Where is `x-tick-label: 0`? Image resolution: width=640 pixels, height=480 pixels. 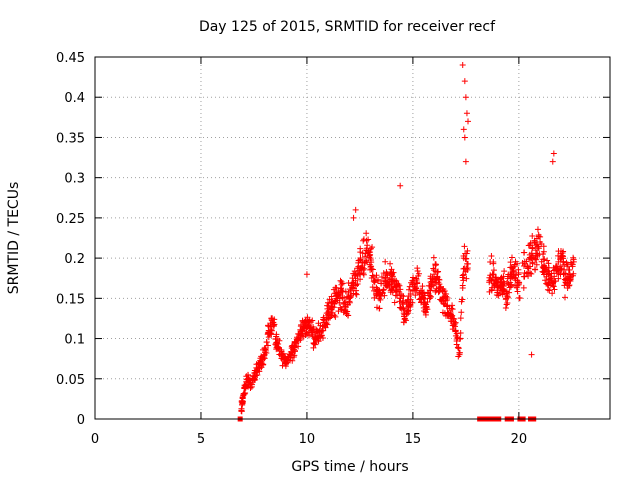 x-tick-label: 0 is located at coordinates (95, 439).